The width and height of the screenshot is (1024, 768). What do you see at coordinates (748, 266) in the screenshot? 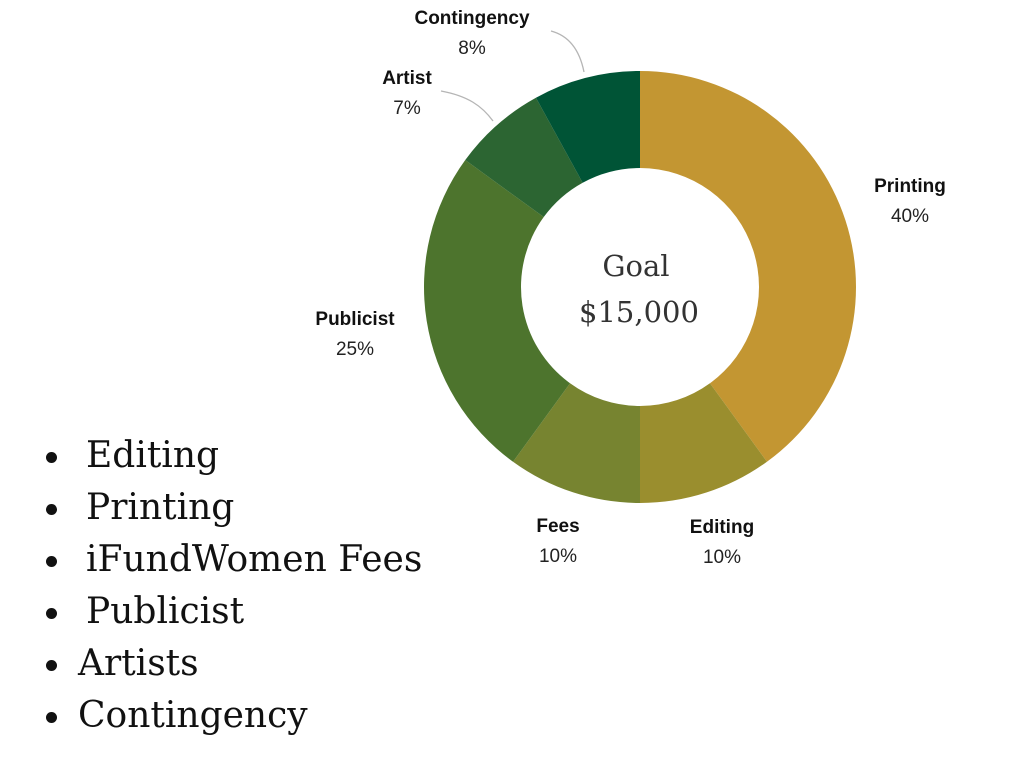
I see `slice-printing` at bounding box center [748, 266].